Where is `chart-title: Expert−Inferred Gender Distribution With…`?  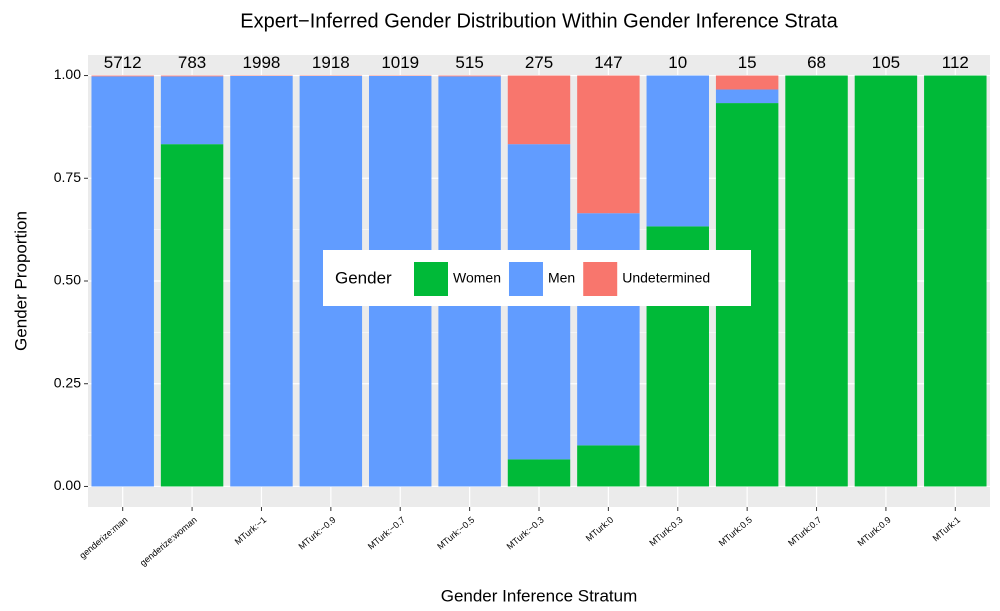
chart-title: Expert−Inferred Gender Distribution With… is located at coordinates (539, 21).